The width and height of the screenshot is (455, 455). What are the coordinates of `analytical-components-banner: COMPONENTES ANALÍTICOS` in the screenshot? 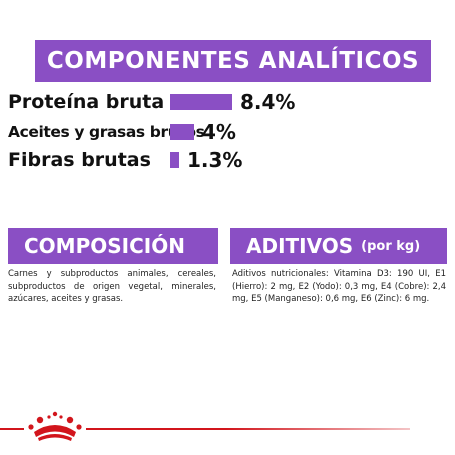 It's located at (233, 61).